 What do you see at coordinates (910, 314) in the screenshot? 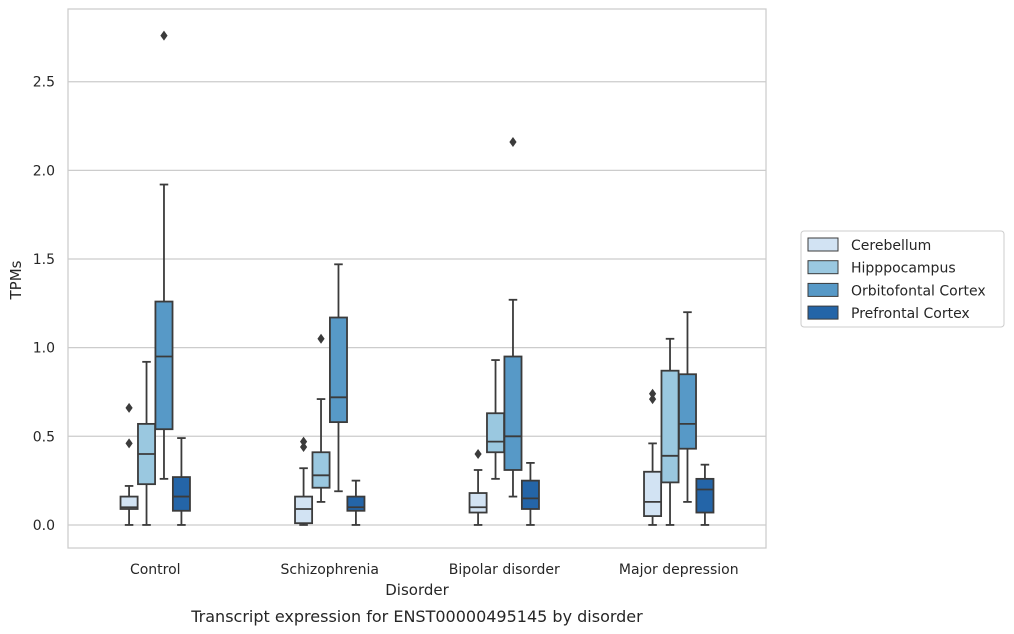
I see `legend-label: Prefrontal Cortex` at bounding box center [910, 314].